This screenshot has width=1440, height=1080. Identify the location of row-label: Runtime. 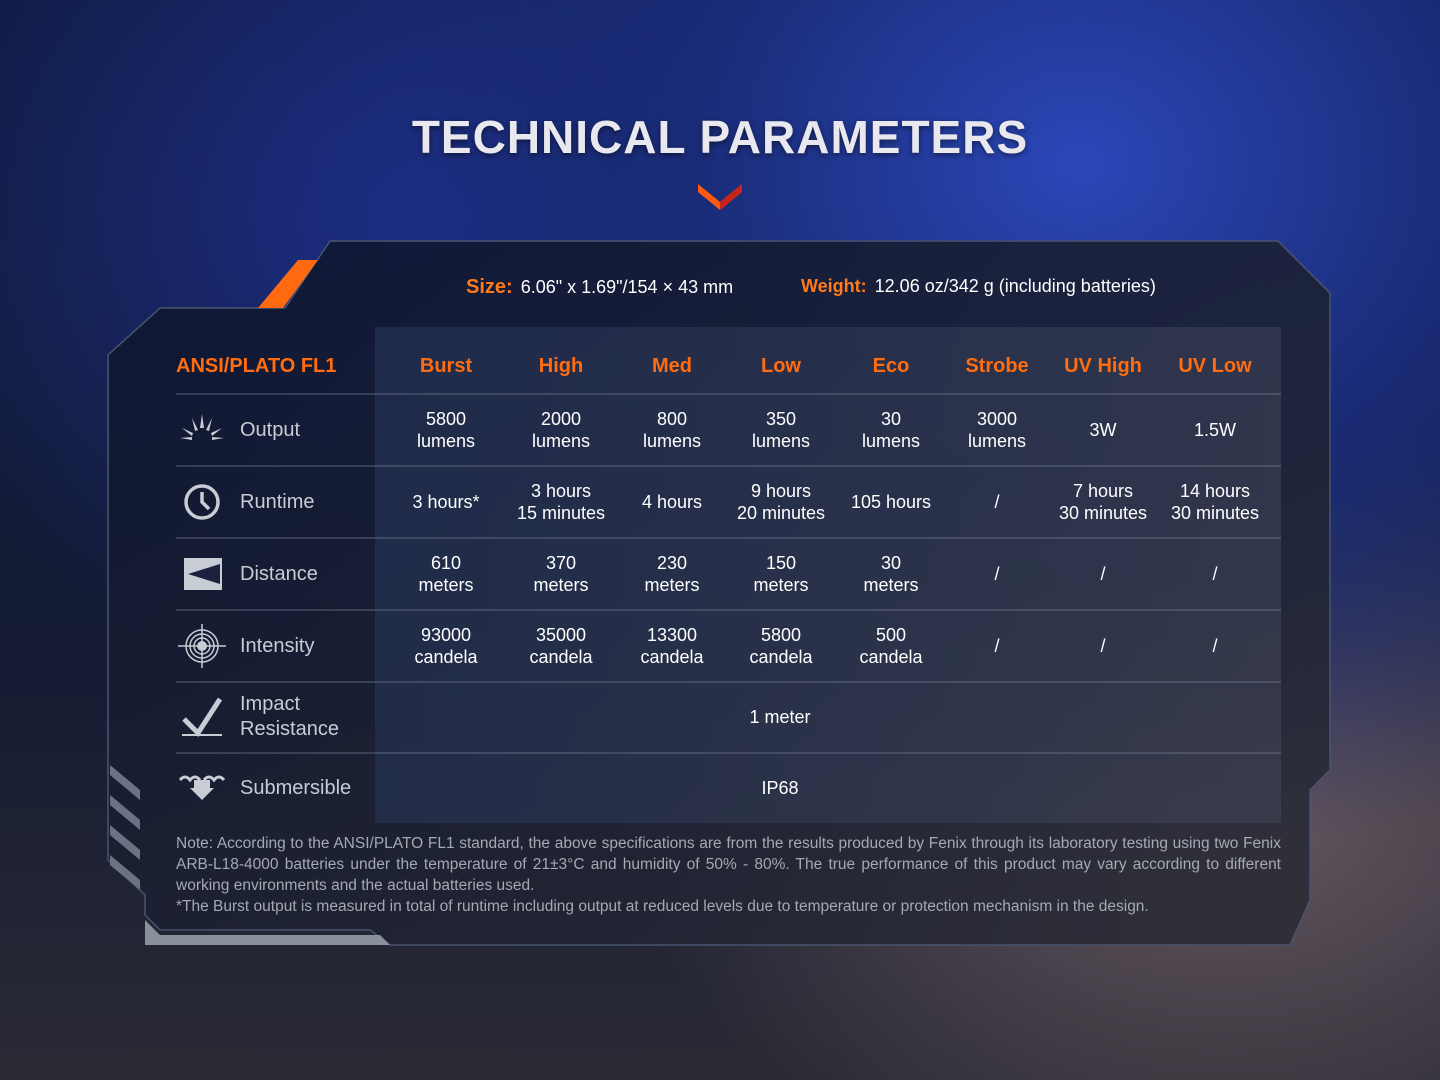
(277, 501).